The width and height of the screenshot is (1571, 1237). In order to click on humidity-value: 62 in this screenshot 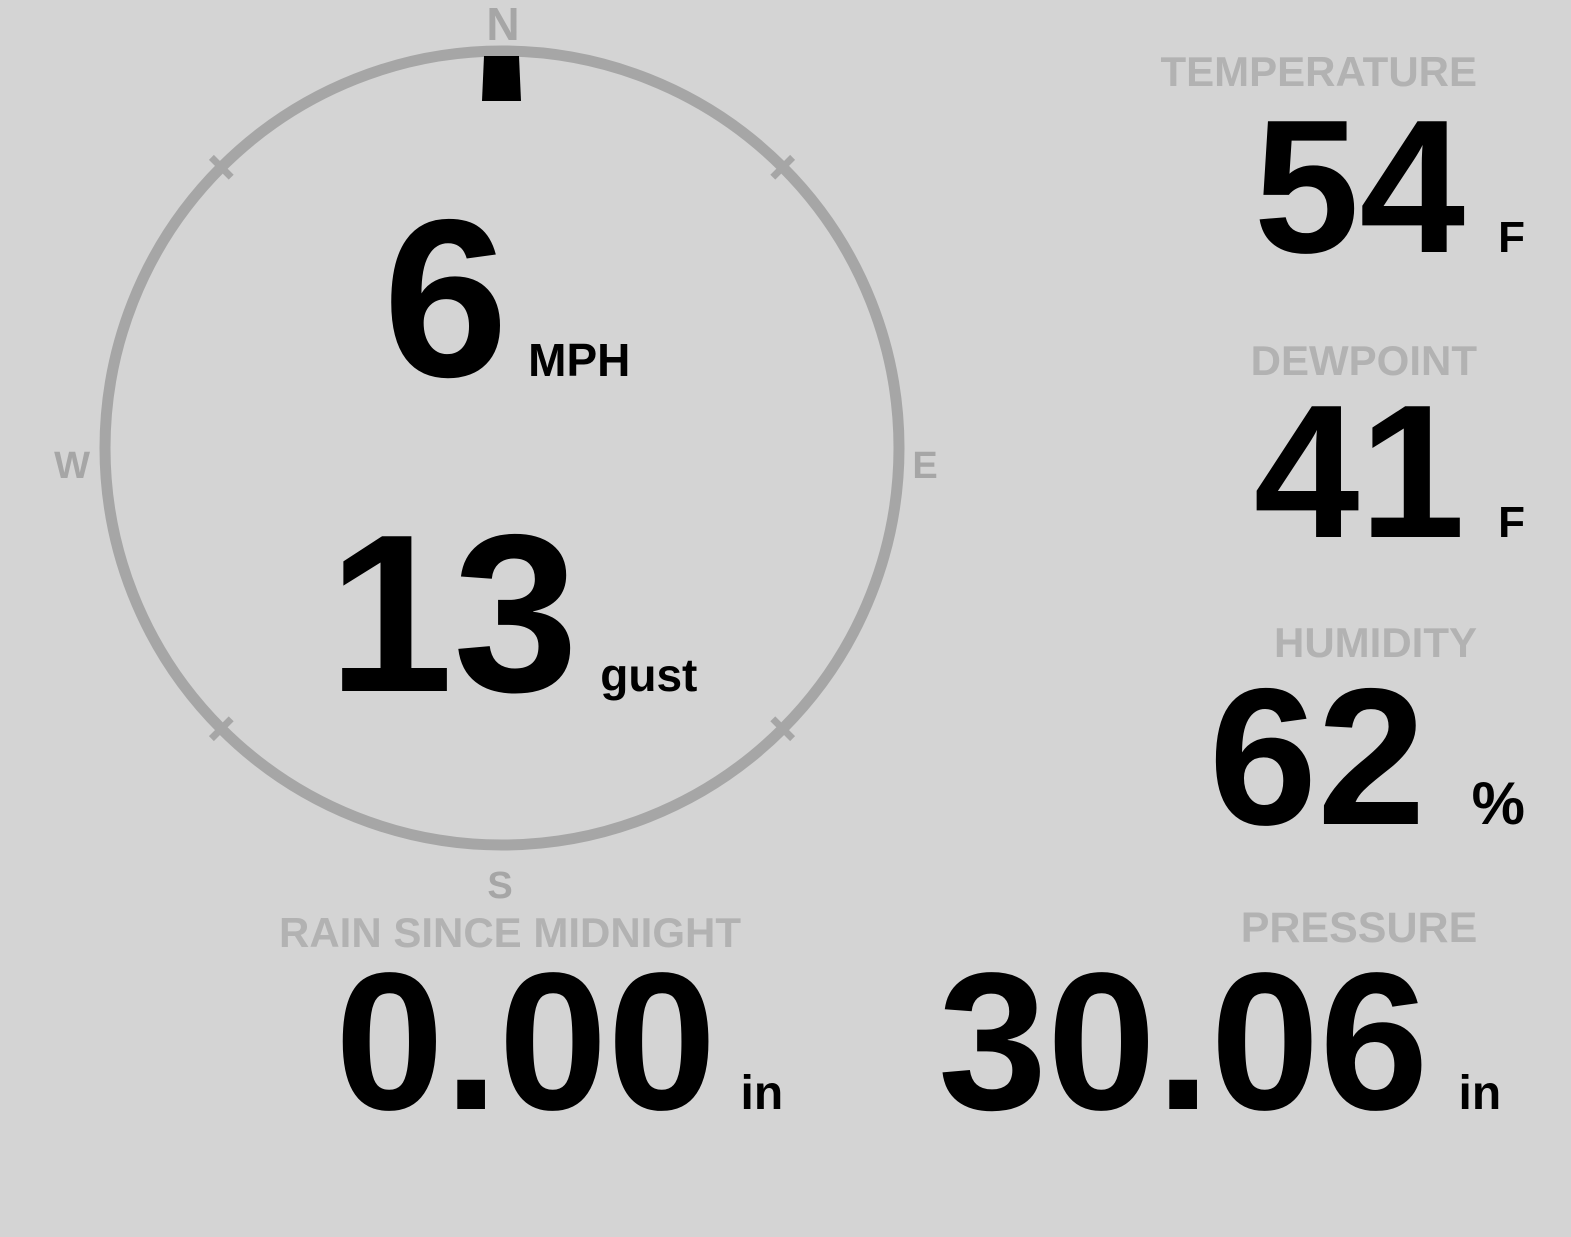, I will do `click(1317, 757)`.